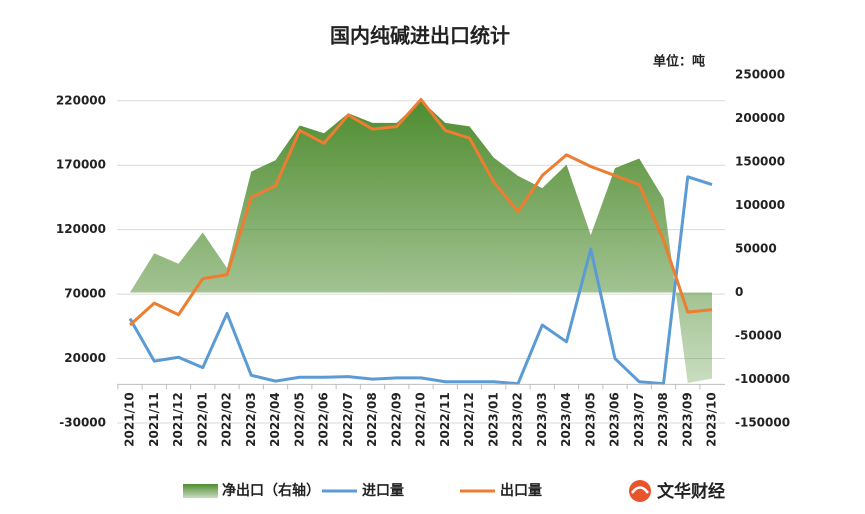 This screenshot has height=514, width=865. I want to click on y2-tick-label: 250000, so click(760, 75).